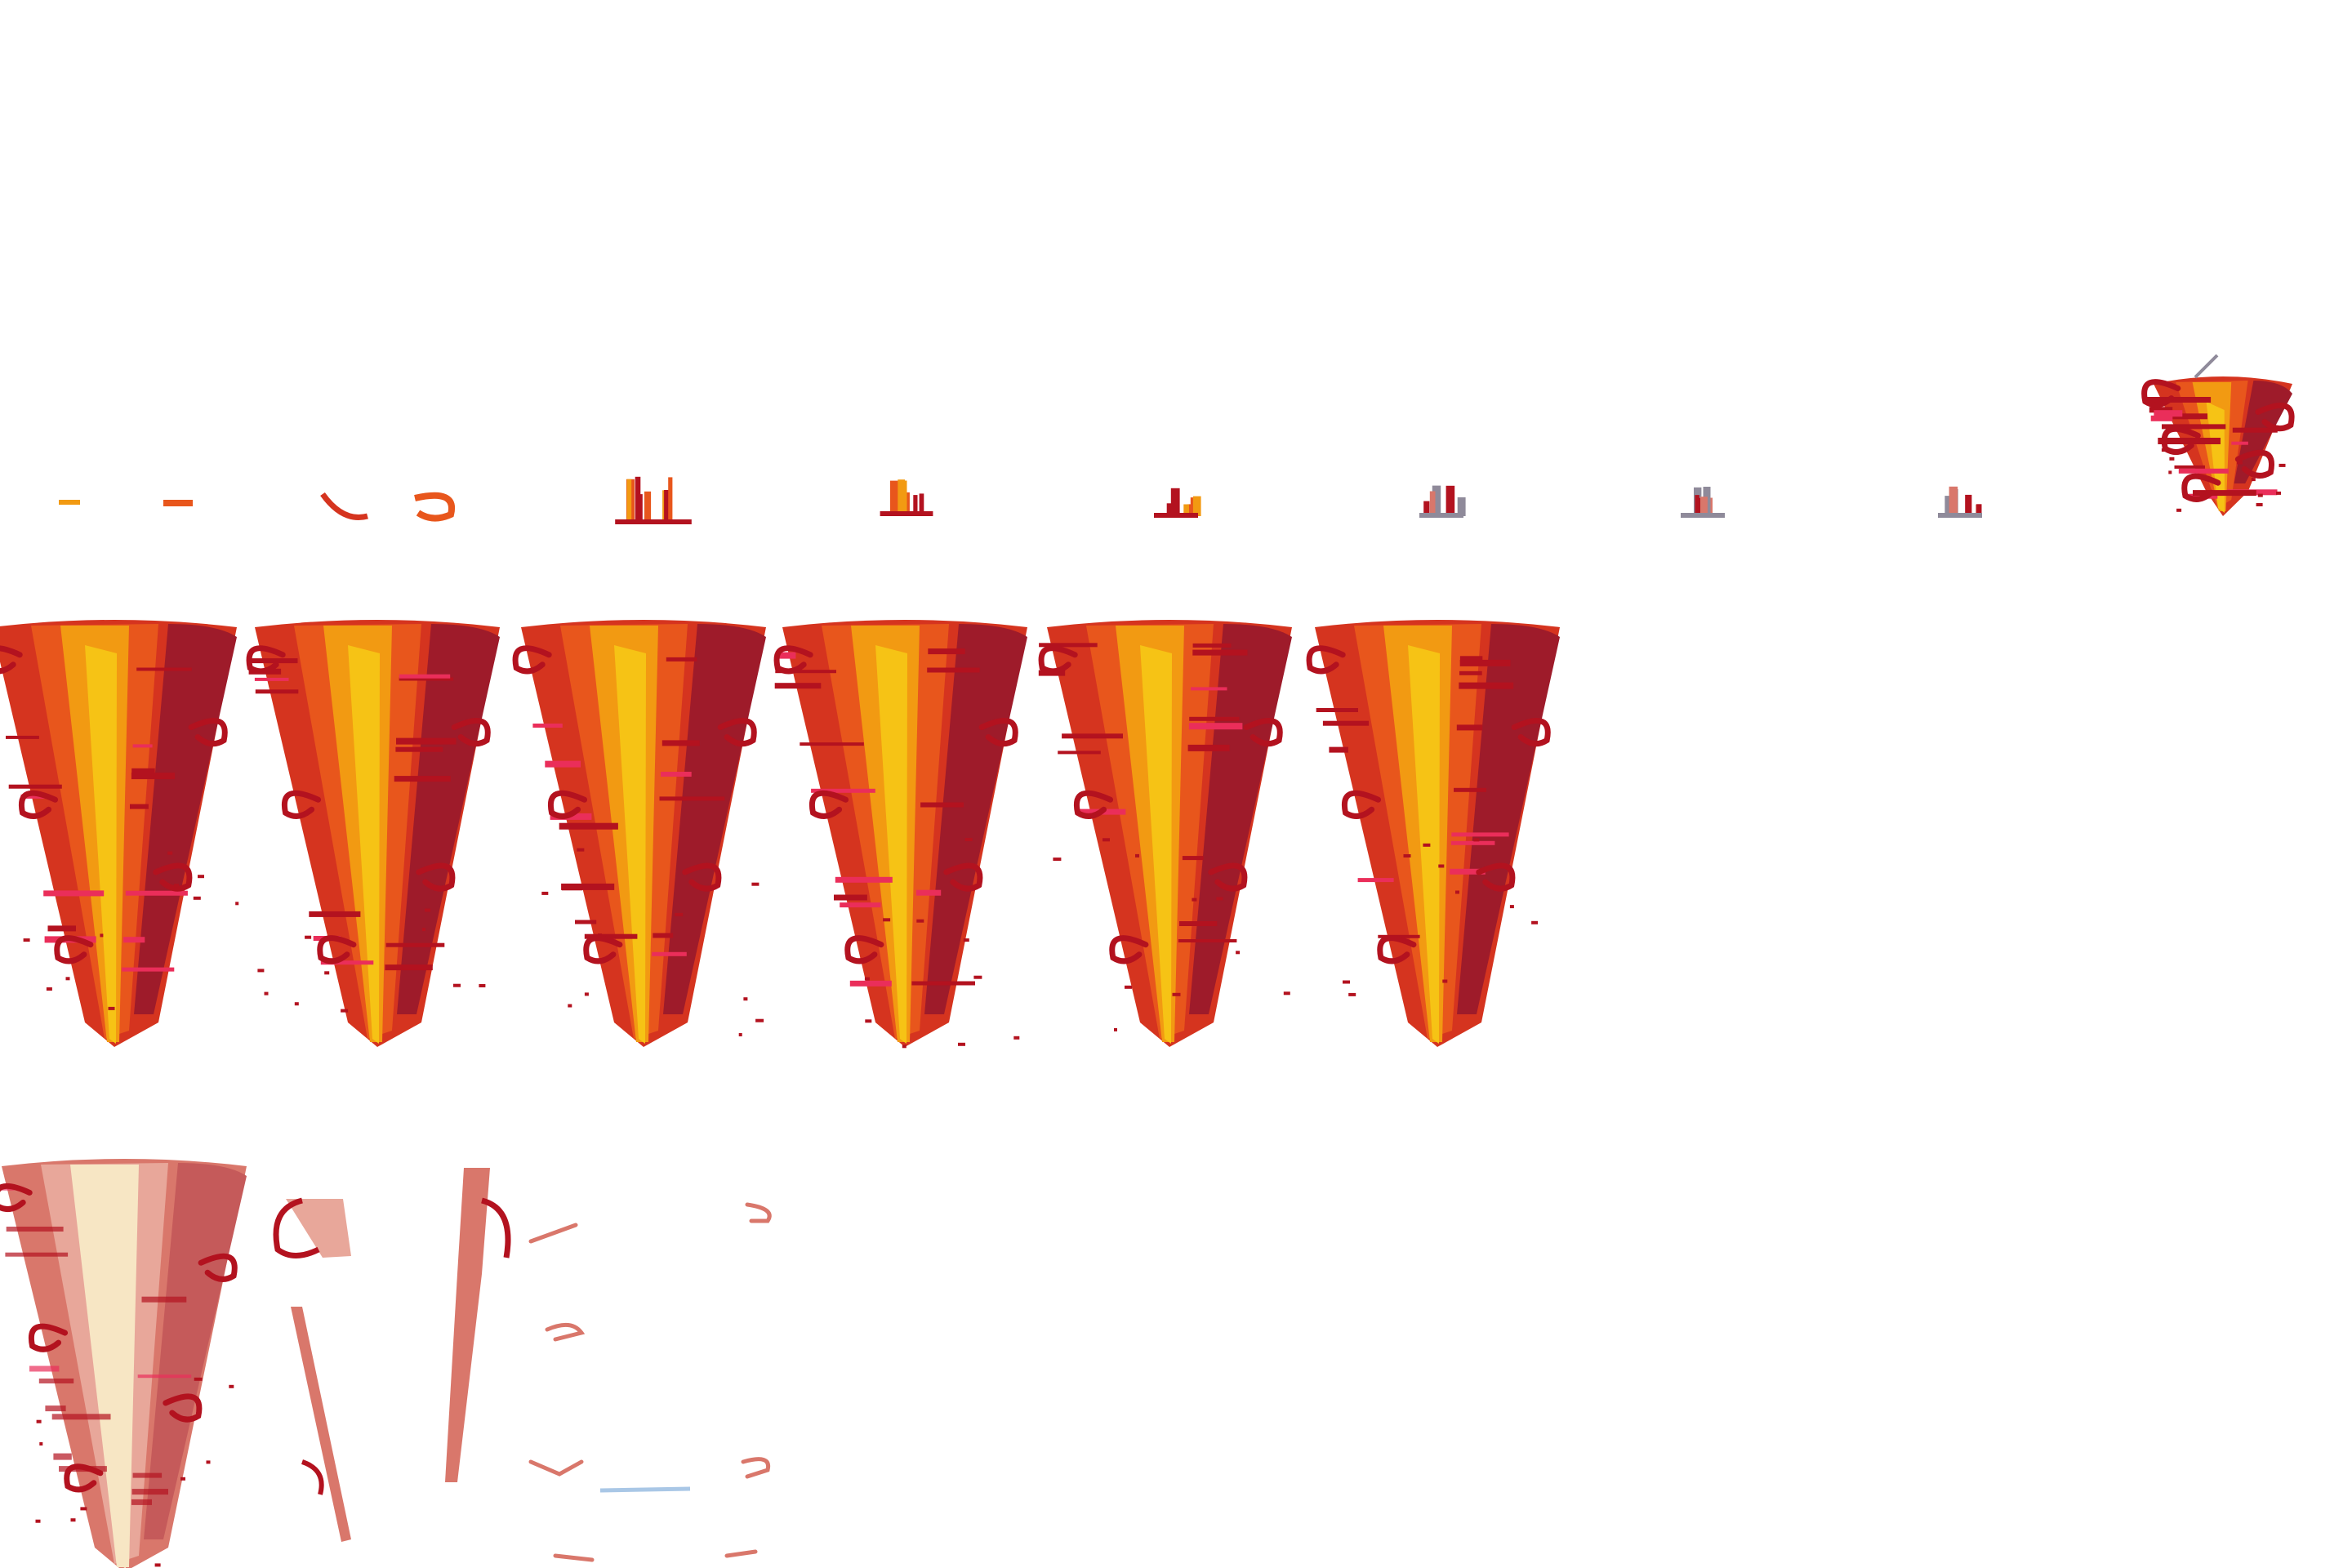 The image size is (2352, 1568). Describe the element at coordinates (1442, 501) in the screenshot. I see `spawn-frame-sprout-faint` at that location.